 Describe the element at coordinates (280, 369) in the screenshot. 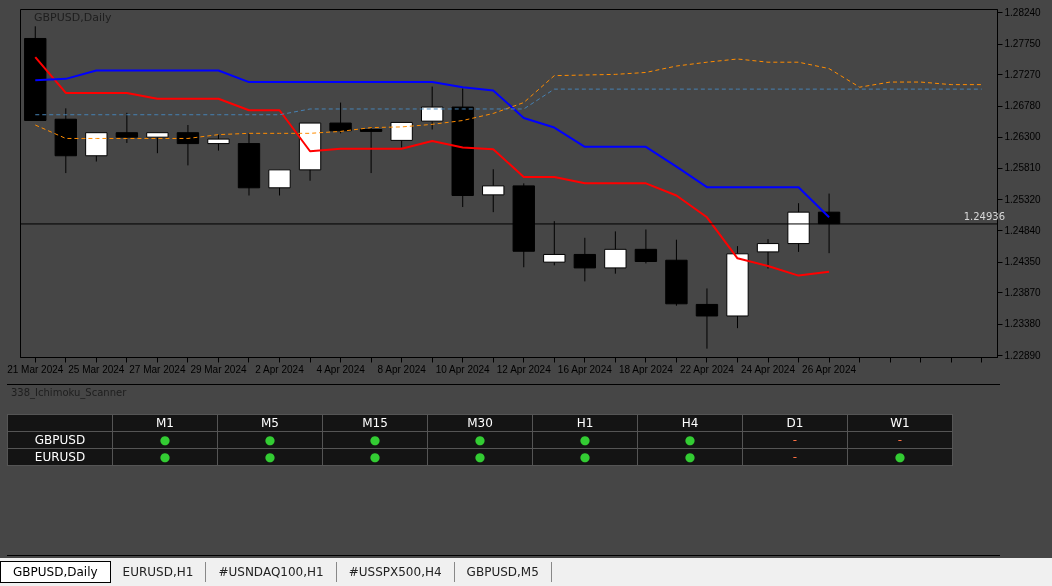

I see `x-tick-label: 2 Apr 2024` at that location.